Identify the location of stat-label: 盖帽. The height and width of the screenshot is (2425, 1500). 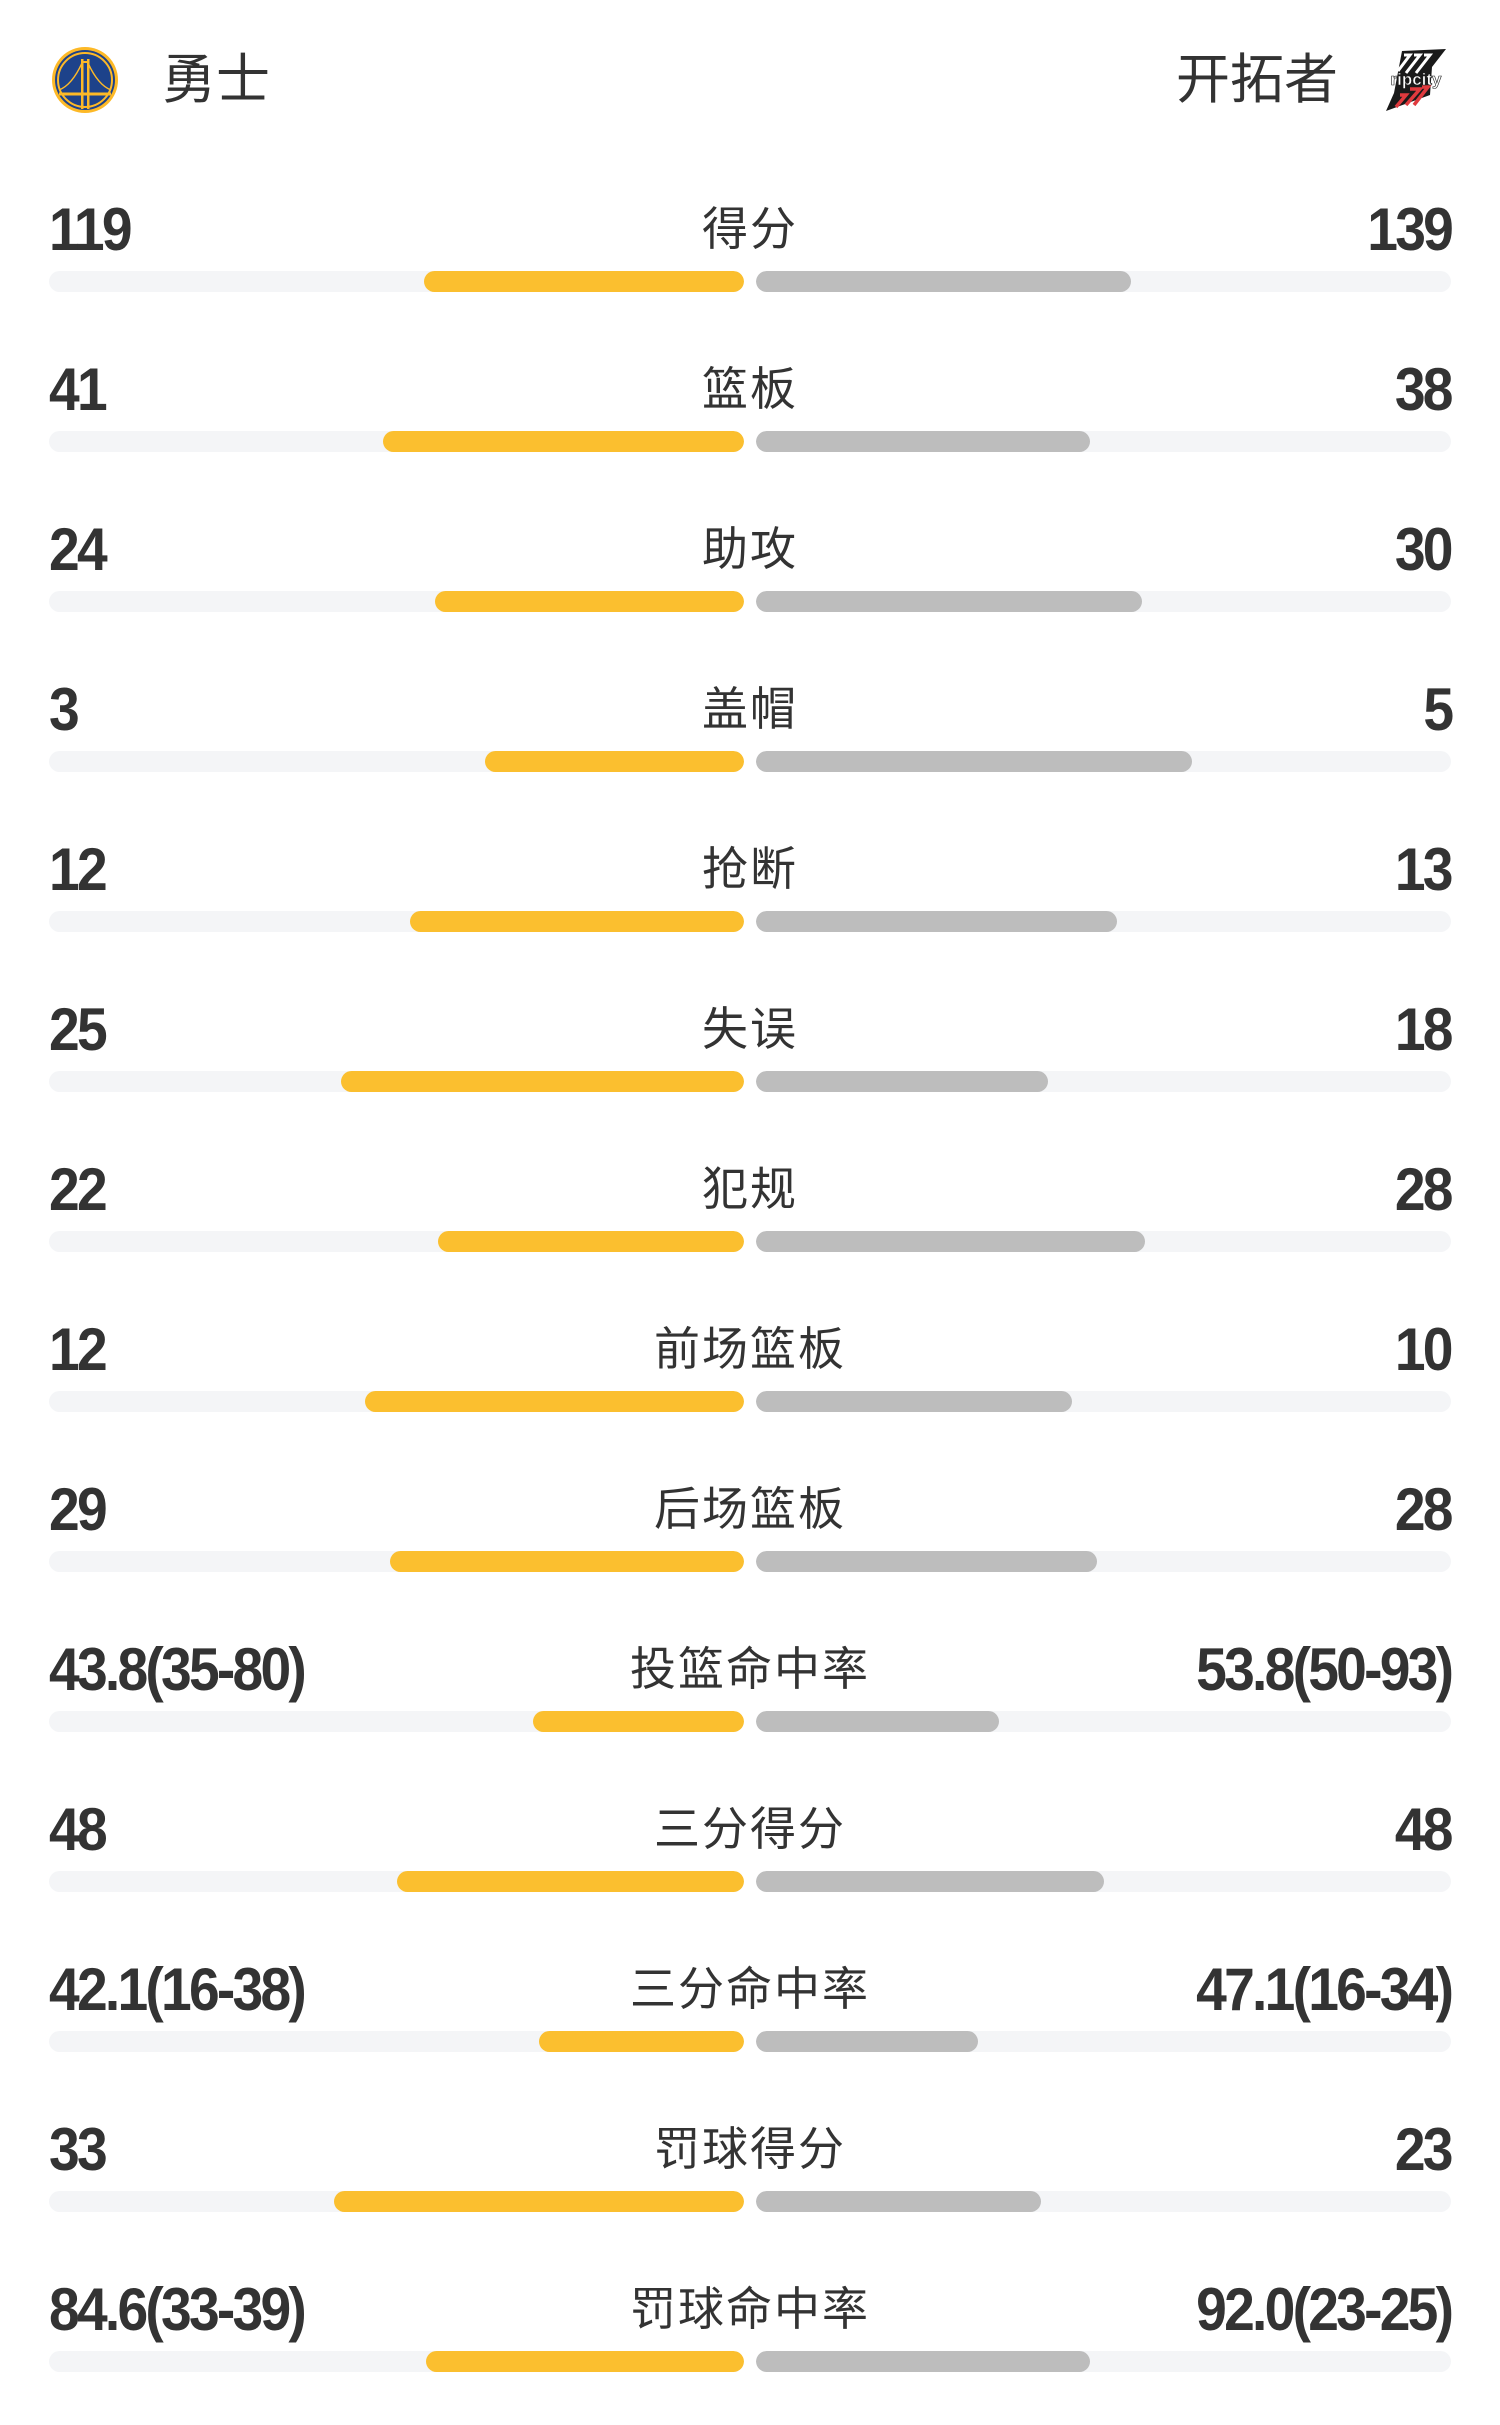
(750, 709).